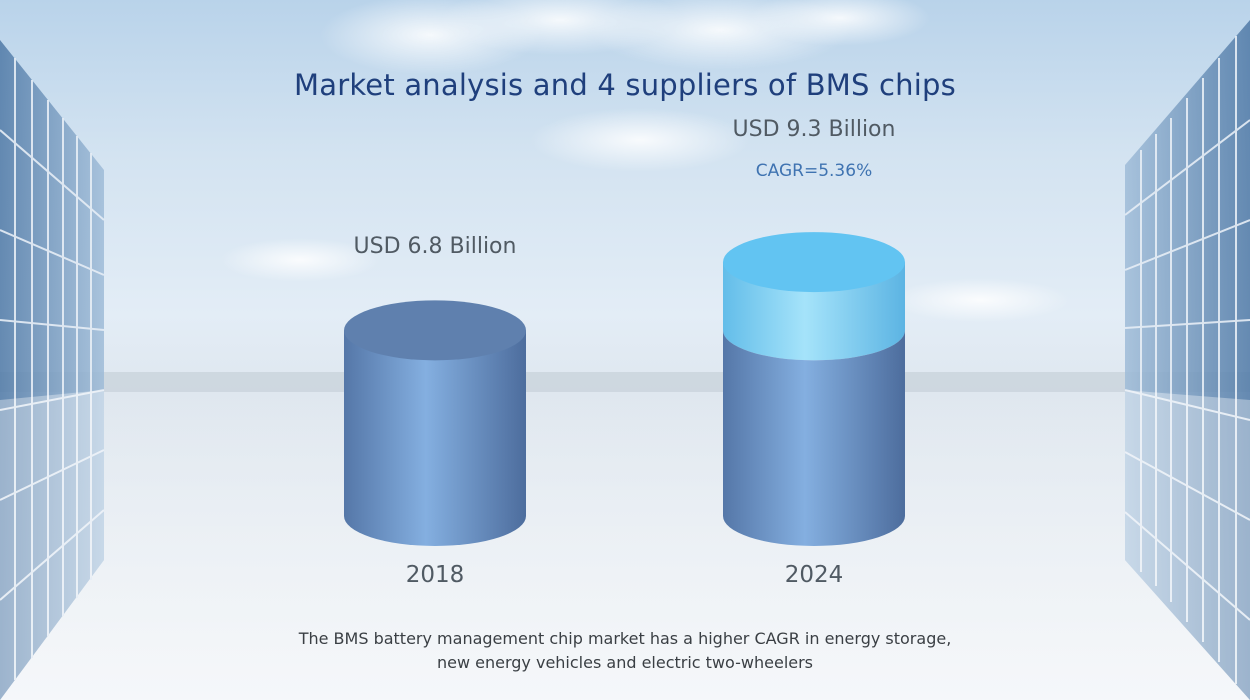 Image resolution: width=1250 pixels, height=700 pixels. Describe the element at coordinates (435, 330) in the screenshot. I see `bar-2018-top` at that location.